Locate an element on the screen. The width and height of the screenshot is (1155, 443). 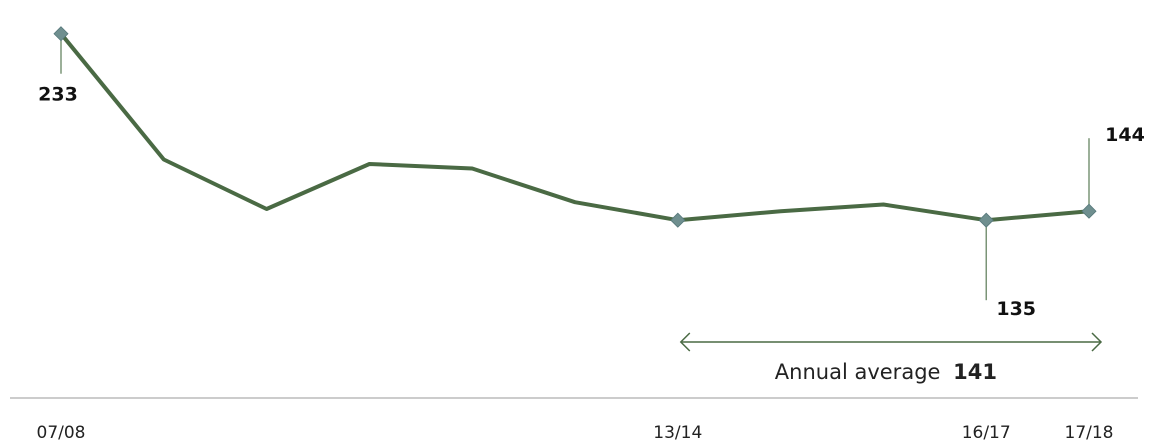
average-value: 141 is located at coordinates (975, 372).